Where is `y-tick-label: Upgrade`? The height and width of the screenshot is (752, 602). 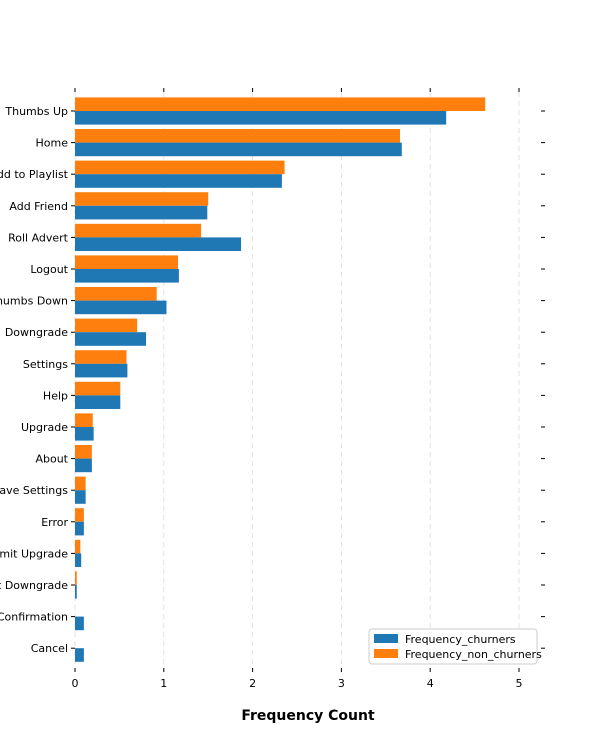
y-tick-label: Upgrade is located at coordinates (44, 427).